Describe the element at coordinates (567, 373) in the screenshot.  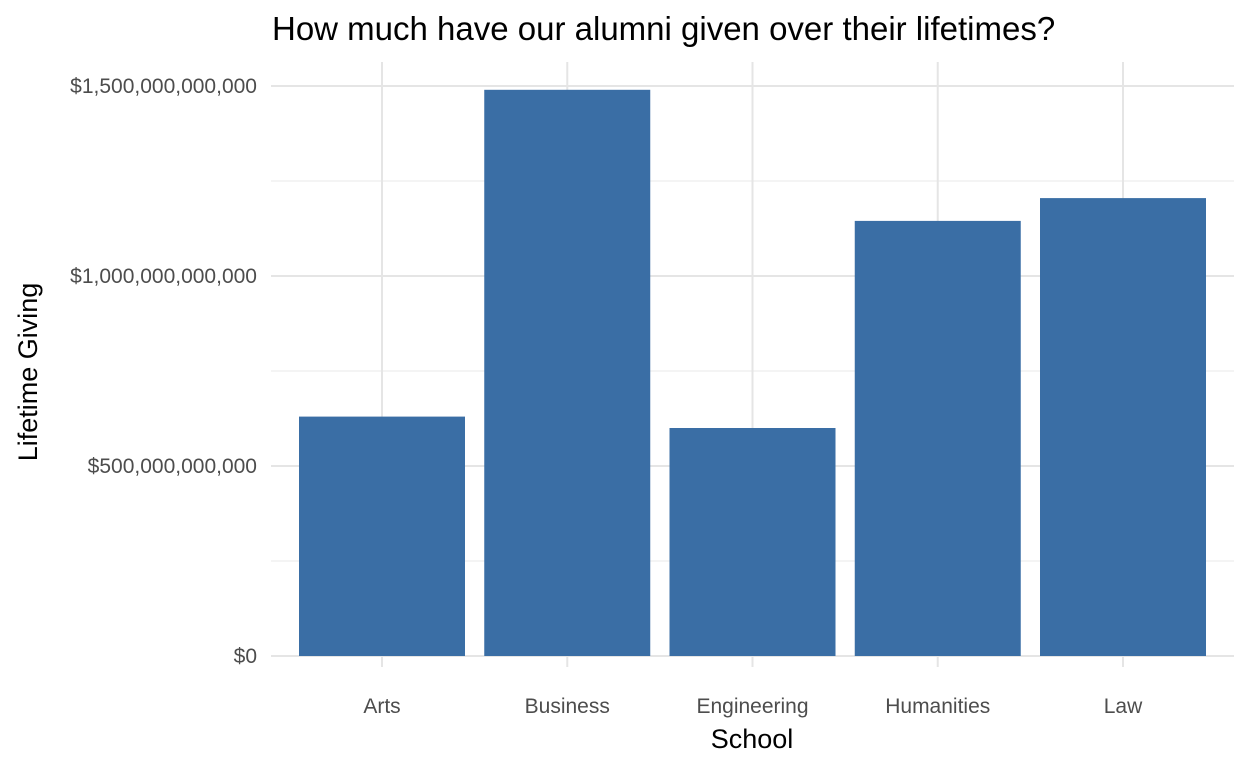
I see `bar-business` at that location.